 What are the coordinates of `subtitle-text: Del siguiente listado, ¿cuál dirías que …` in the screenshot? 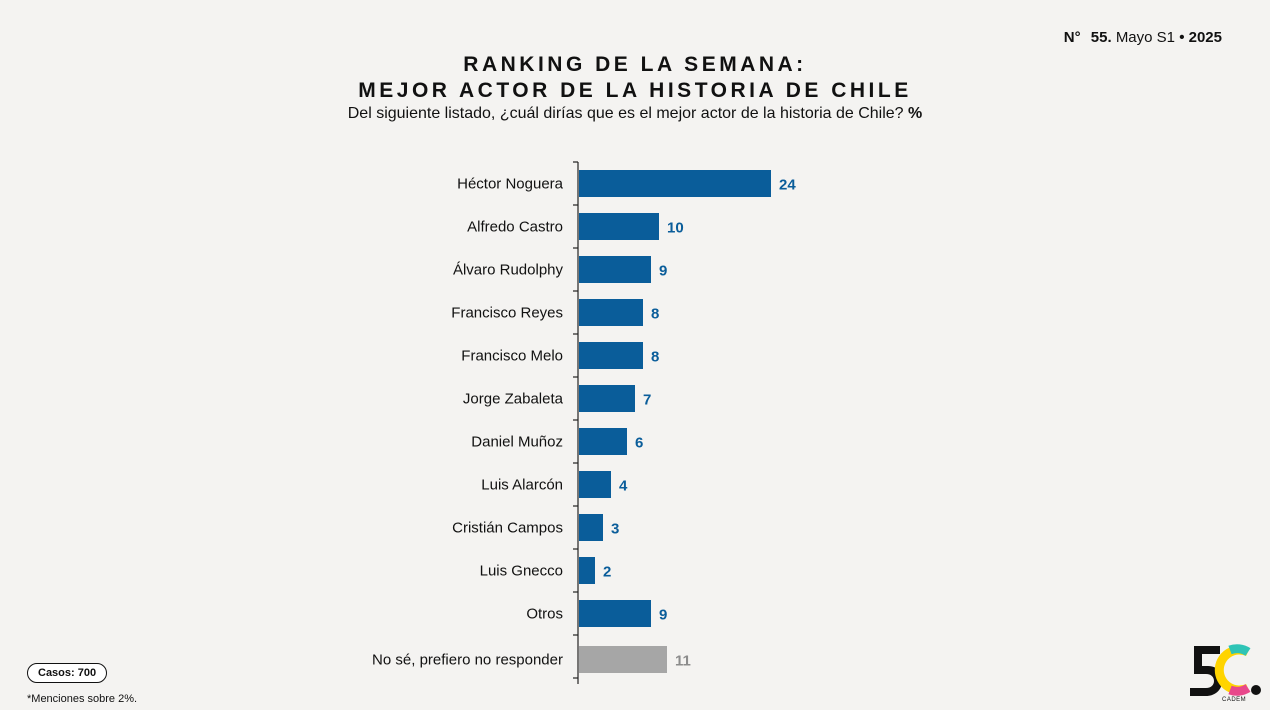 It's located at (625, 113).